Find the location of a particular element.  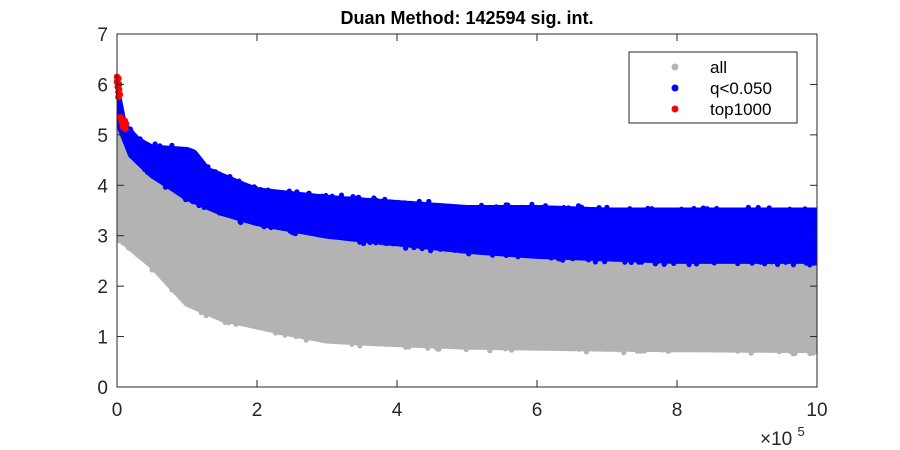

x-axis-multiplier: ×10 5 is located at coordinates (782, 437).